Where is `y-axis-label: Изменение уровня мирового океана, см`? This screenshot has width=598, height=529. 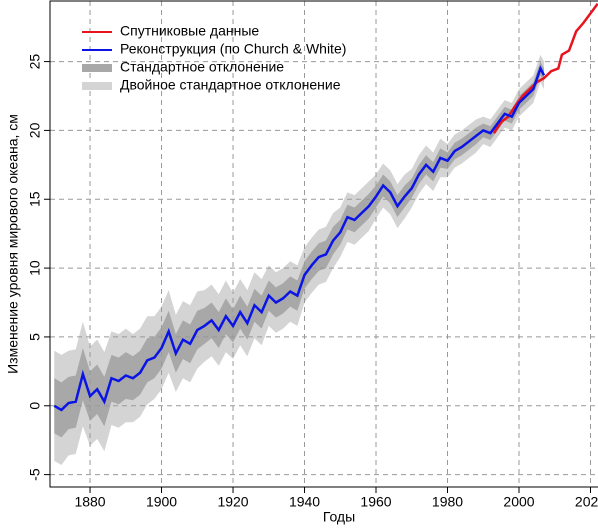 y-axis-label: Изменение уровня мирового океана, см is located at coordinates (13, 244).